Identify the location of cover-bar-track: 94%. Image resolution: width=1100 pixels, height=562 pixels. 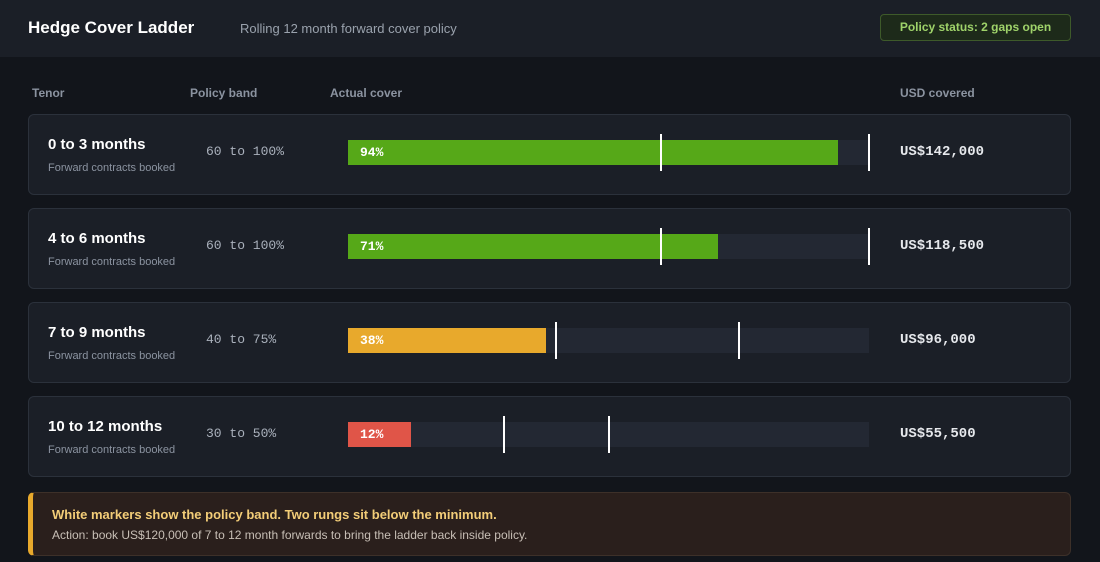
(609, 152).